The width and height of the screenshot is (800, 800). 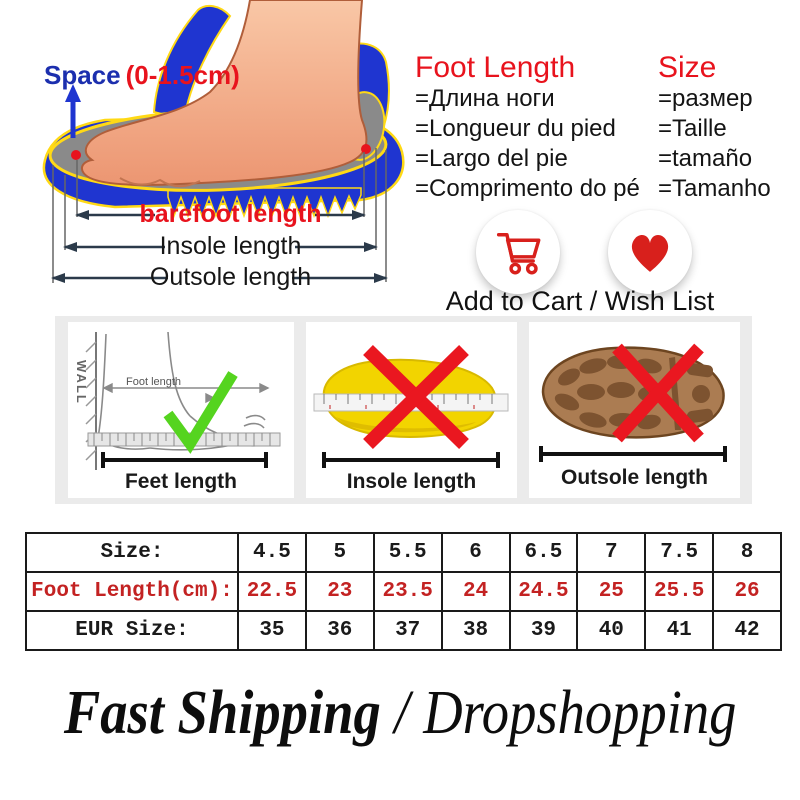 I want to click on space-annotation: Space (0-1.5cm), so click(x=142, y=75).